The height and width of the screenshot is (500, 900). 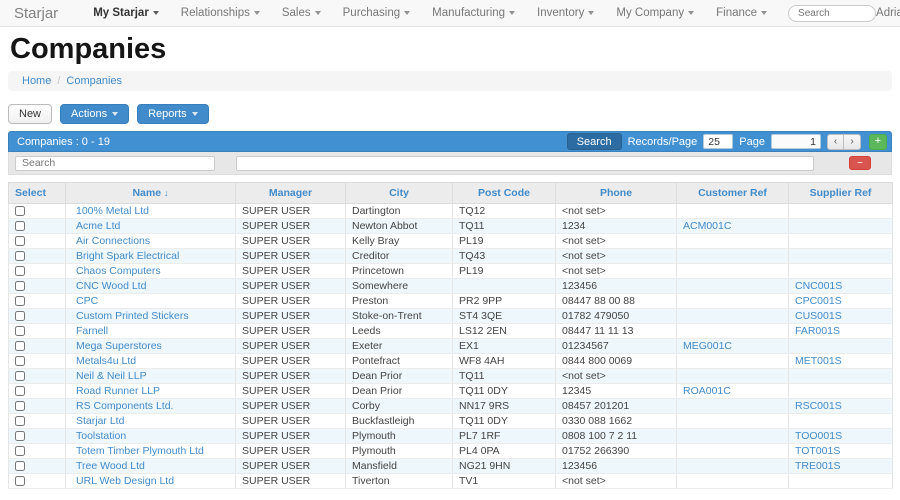 What do you see at coordinates (878, 141) in the screenshot?
I see `add-page-button: +` at bounding box center [878, 141].